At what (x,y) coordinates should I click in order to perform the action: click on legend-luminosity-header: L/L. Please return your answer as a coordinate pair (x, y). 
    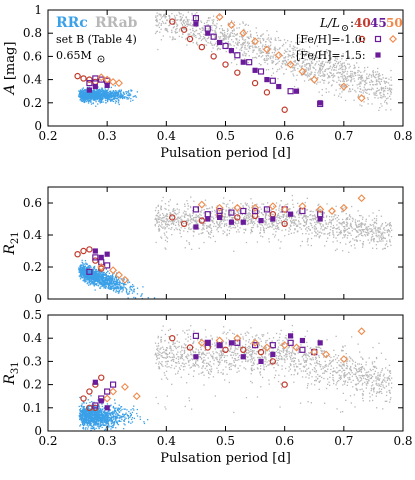
    Looking at the image, I should click on (329, 23).